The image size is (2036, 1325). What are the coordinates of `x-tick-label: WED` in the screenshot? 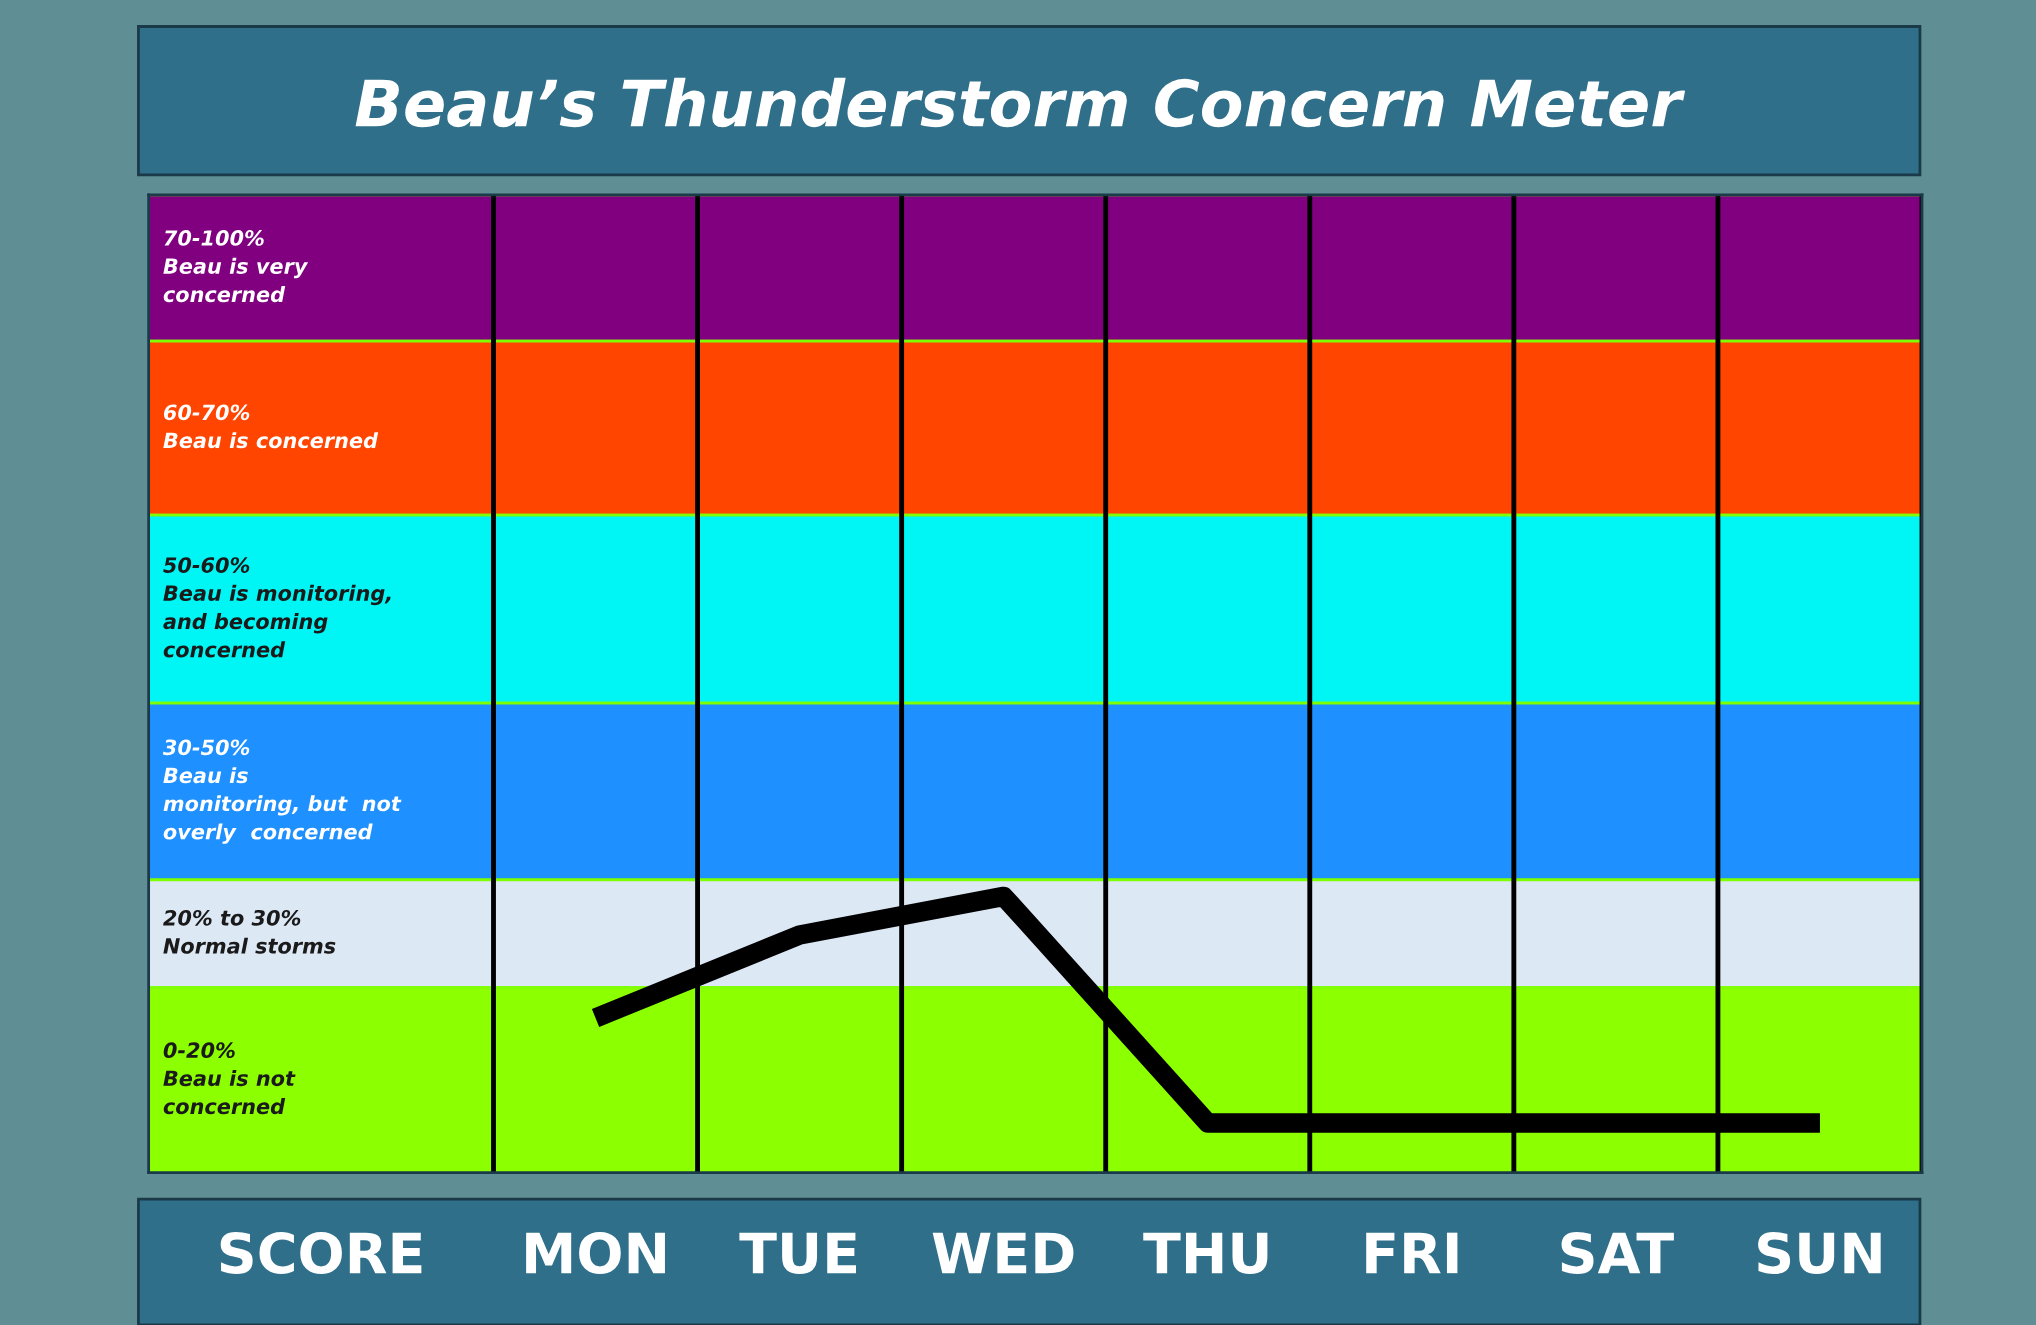 It's located at (1003, 1253).